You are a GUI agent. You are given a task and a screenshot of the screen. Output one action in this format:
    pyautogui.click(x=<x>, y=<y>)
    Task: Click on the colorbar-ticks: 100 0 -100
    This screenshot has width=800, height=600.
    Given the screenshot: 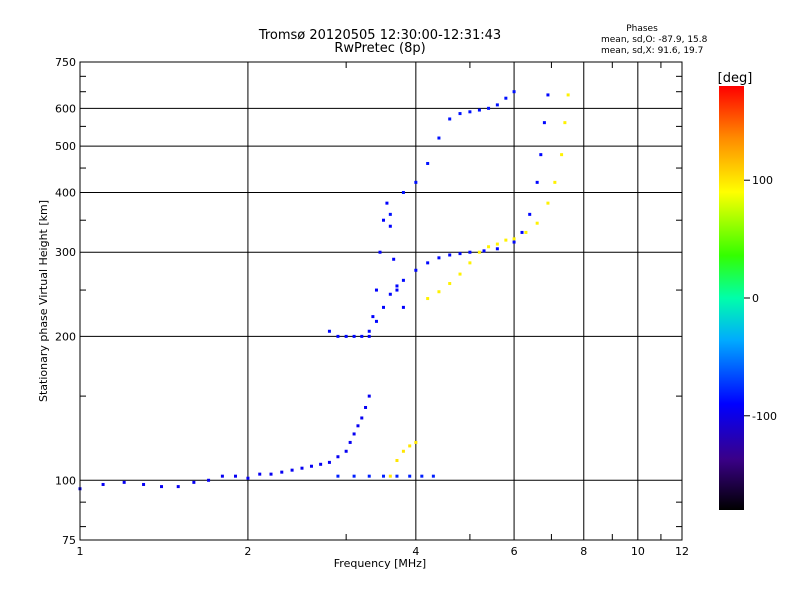 What is the action you would take?
    pyautogui.click(x=760, y=298)
    